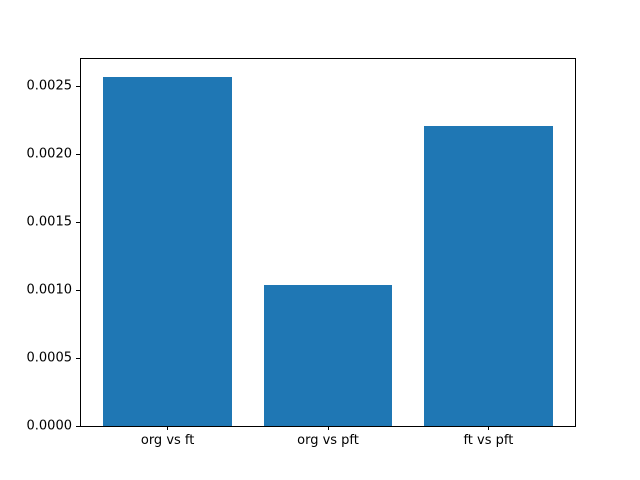  What do you see at coordinates (49, 154) in the screenshot?
I see `y-axis-tick-label: 0.0020` at bounding box center [49, 154].